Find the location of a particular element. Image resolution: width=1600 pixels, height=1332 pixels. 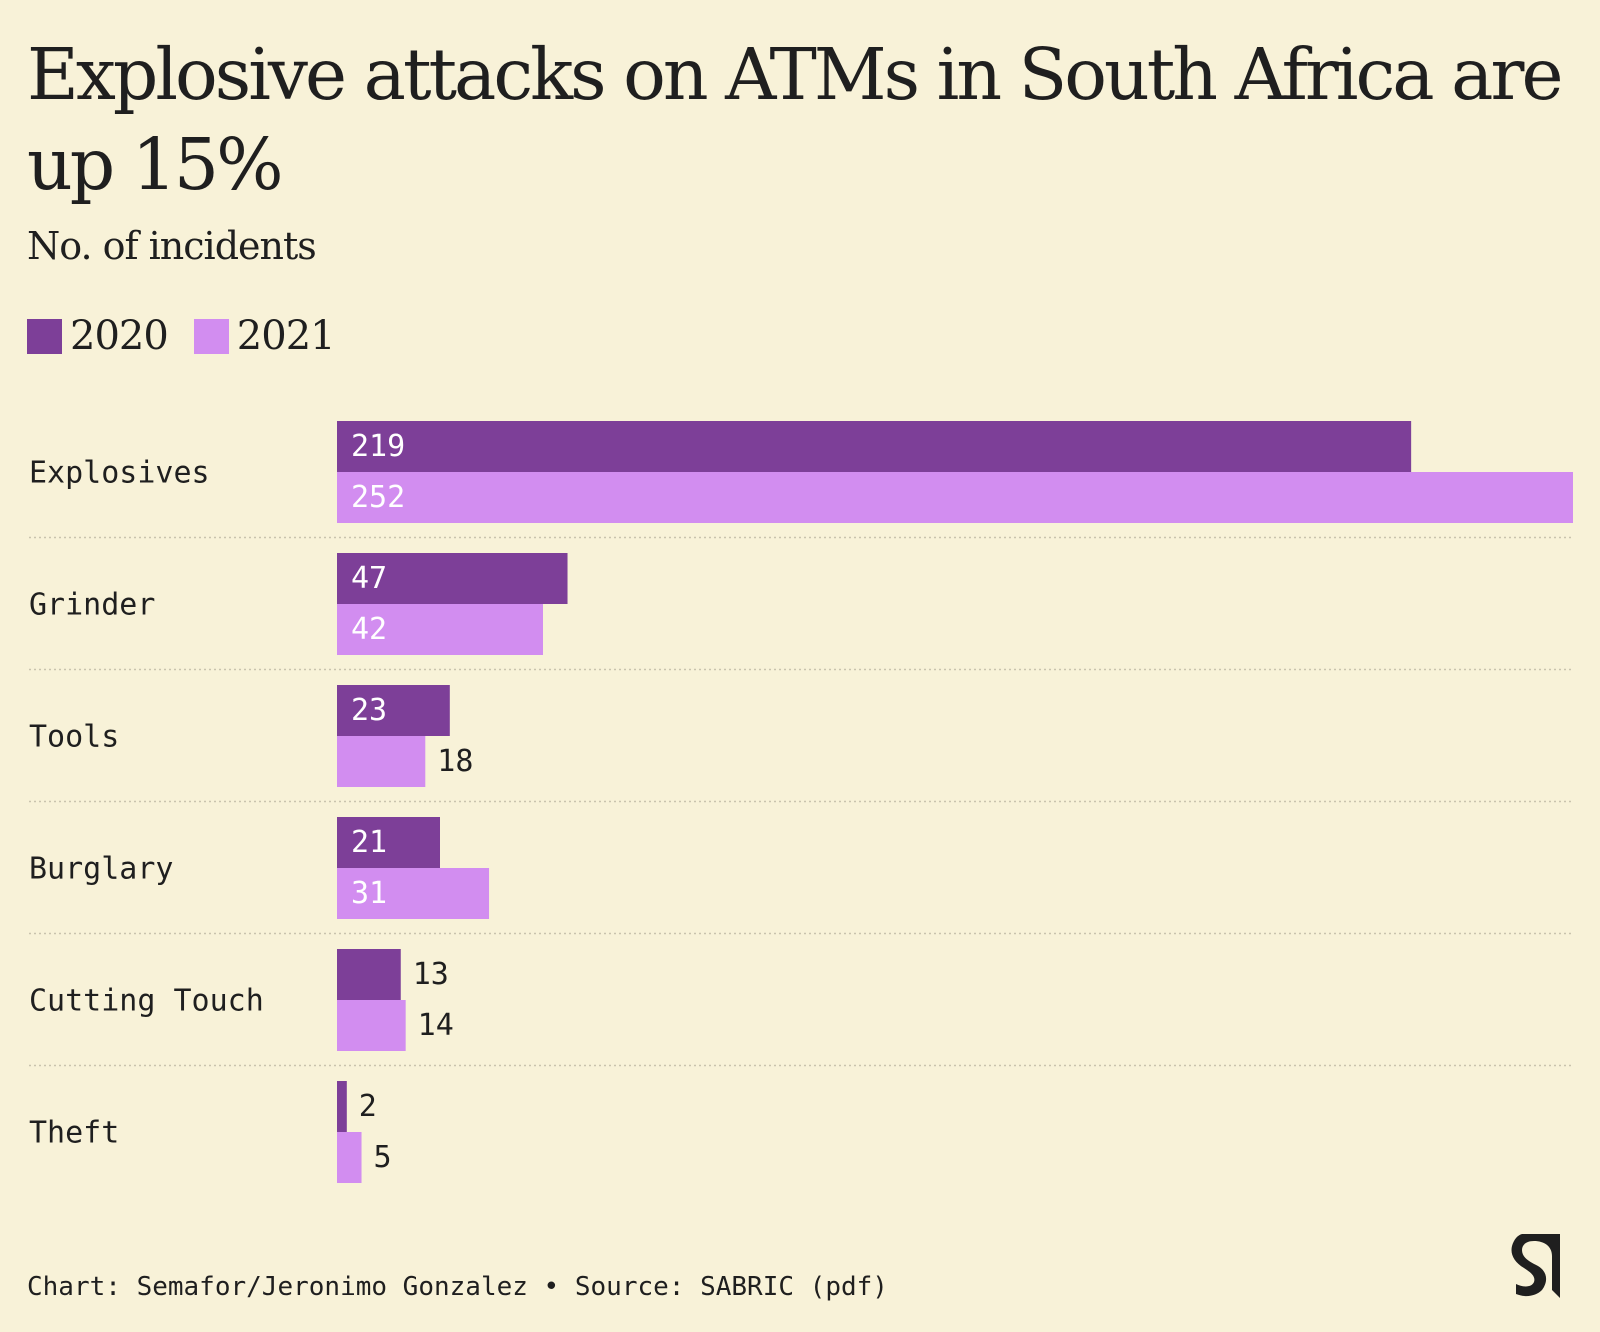

data-label-explosives-2021: 252 is located at coordinates (378, 497).